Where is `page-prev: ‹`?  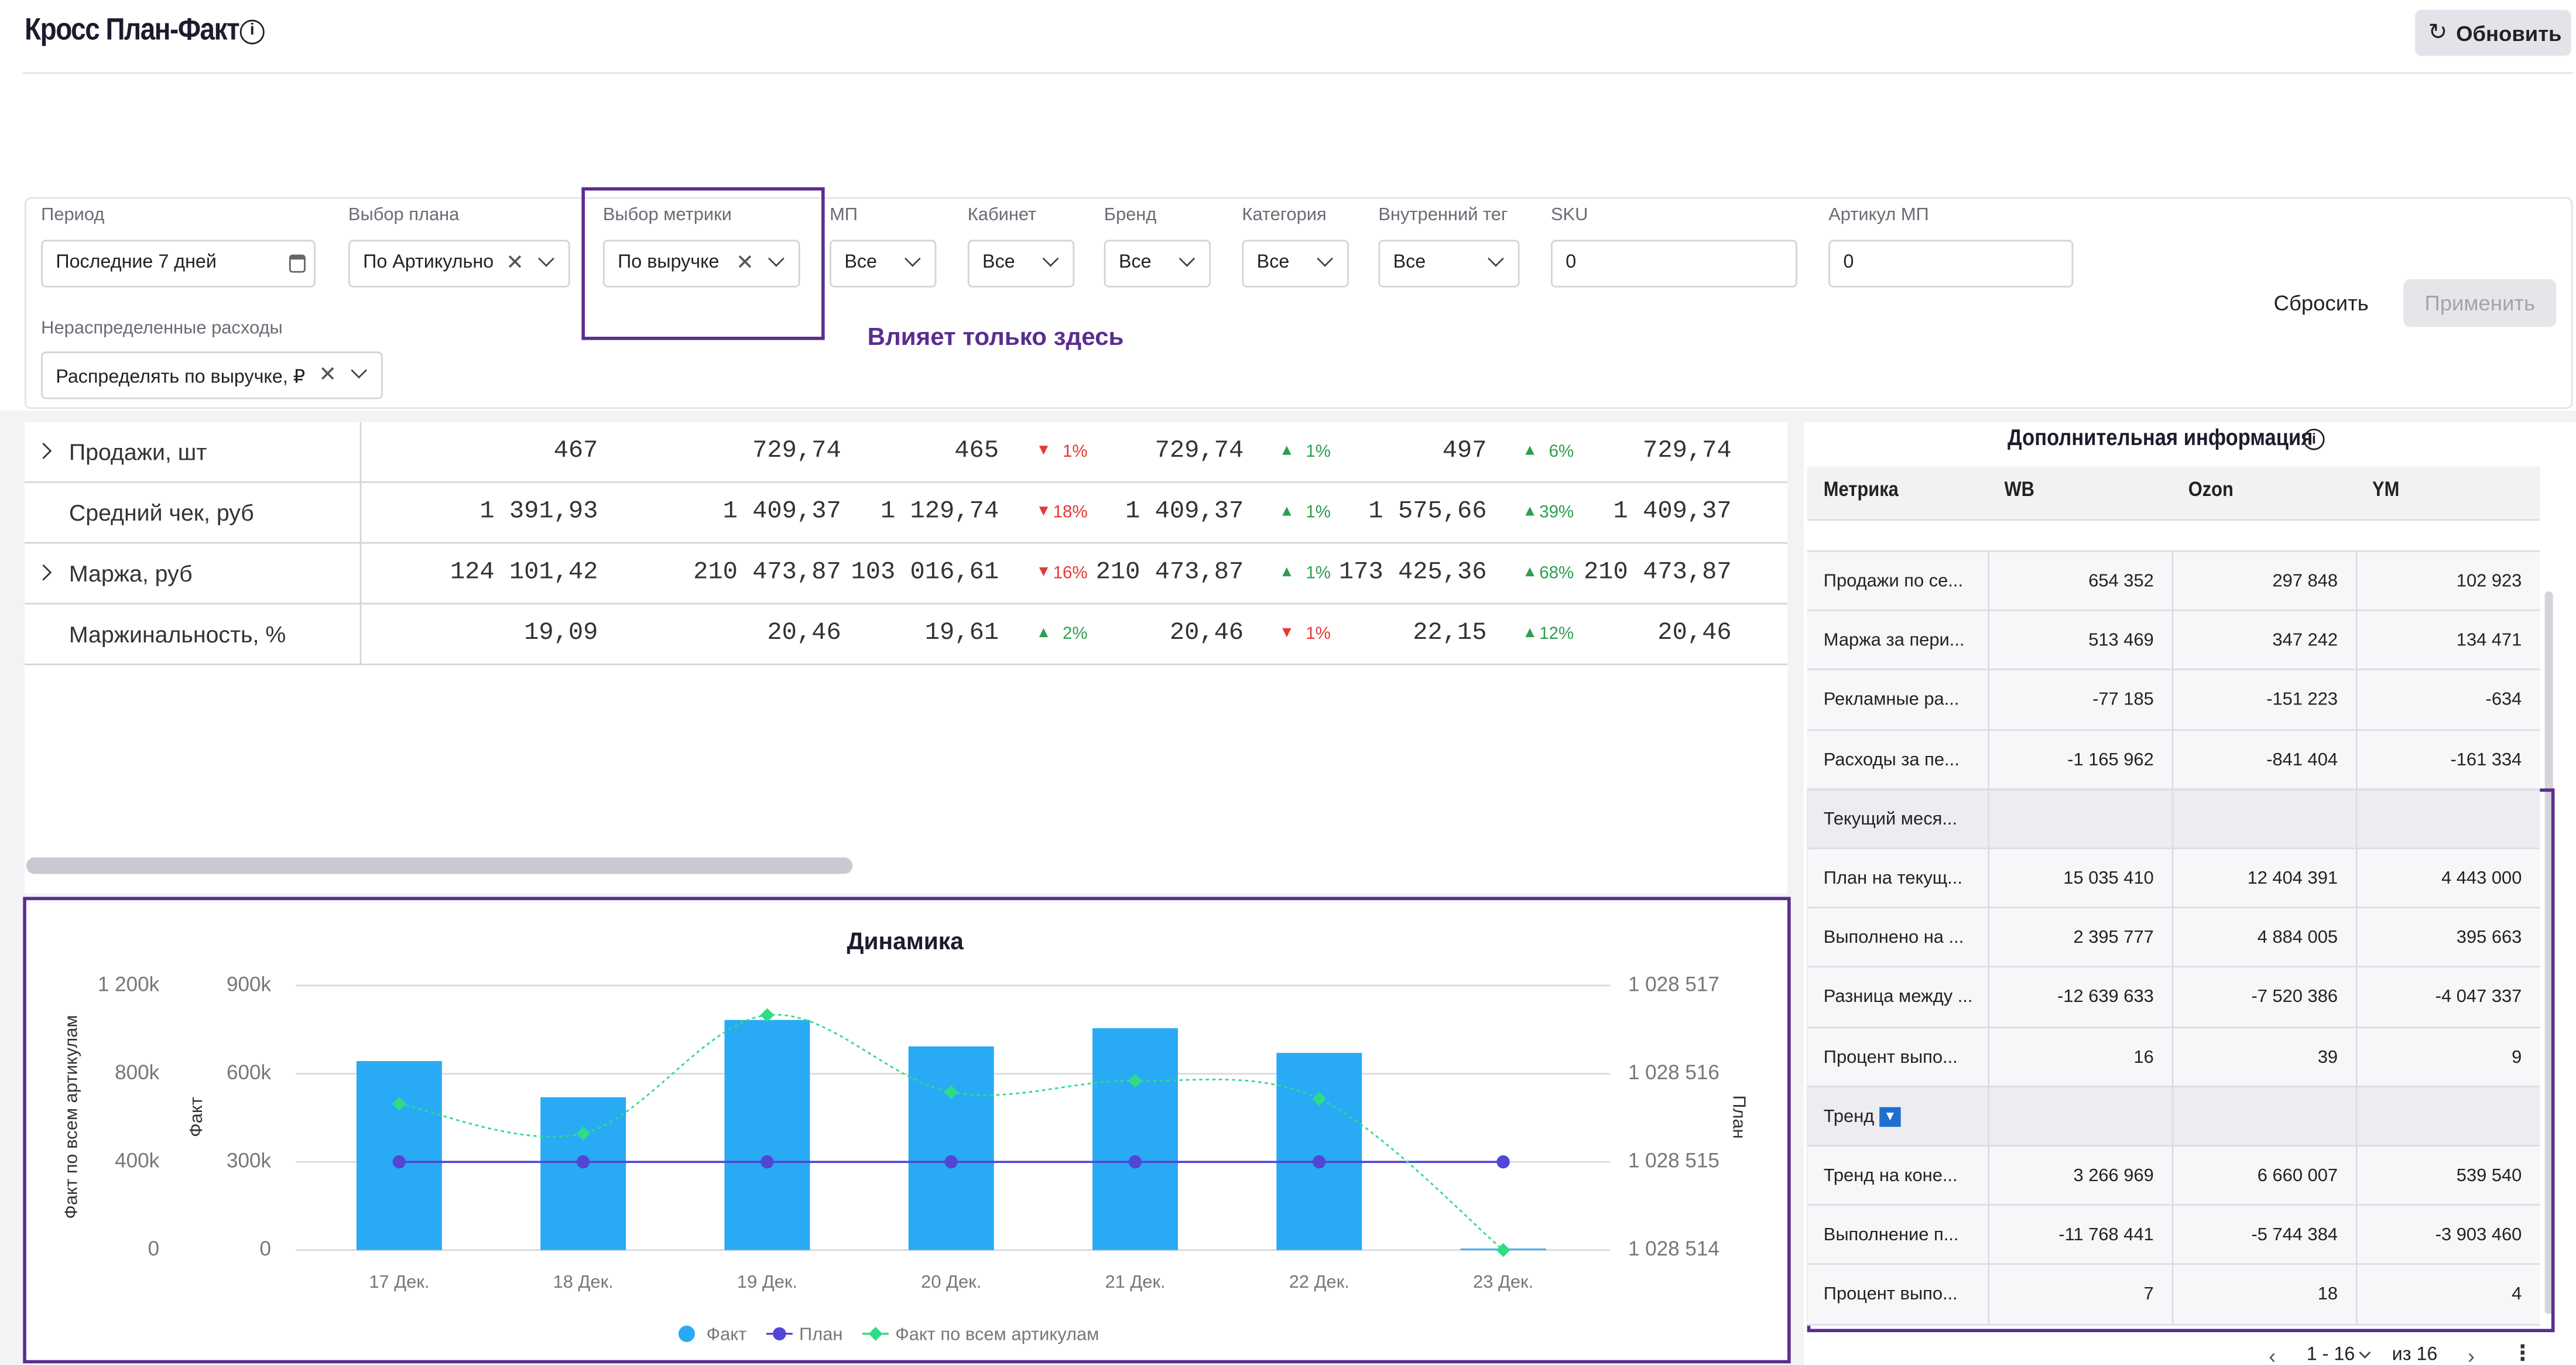 page-prev: ‹ is located at coordinates (2272, 1354).